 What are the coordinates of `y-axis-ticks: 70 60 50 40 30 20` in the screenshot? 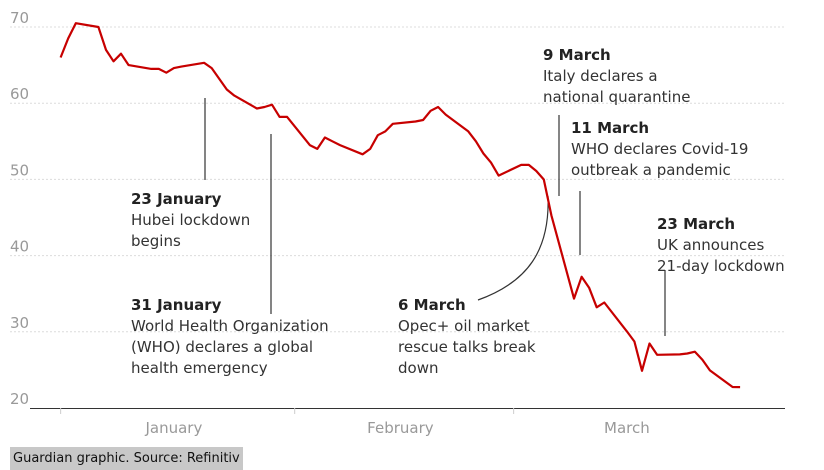 It's located at (19, 208).